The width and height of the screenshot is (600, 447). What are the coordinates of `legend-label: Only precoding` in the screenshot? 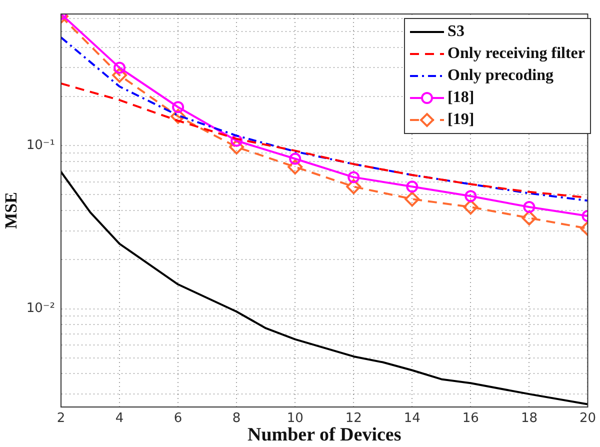 It's located at (501, 76).